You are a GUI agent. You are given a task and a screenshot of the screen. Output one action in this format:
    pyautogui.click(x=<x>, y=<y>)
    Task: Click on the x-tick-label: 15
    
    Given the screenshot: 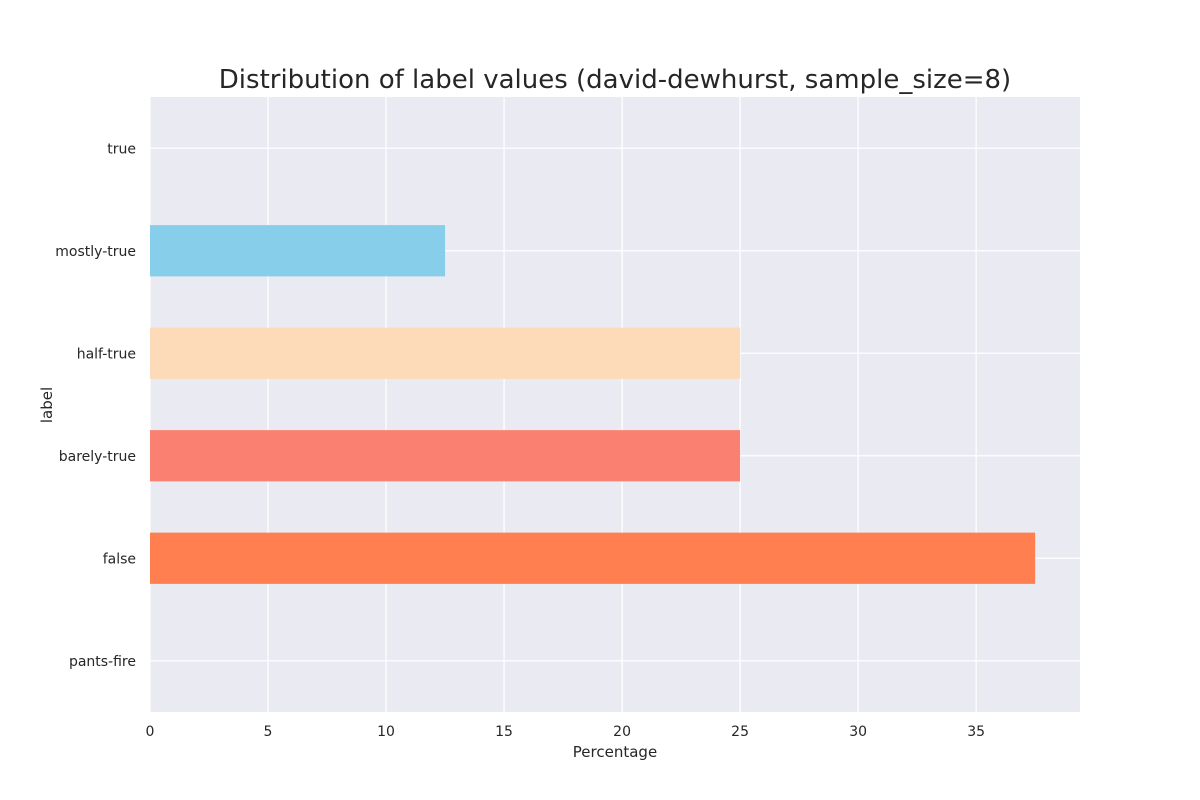 What is the action you would take?
    pyautogui.click(x=504, y=732)
    